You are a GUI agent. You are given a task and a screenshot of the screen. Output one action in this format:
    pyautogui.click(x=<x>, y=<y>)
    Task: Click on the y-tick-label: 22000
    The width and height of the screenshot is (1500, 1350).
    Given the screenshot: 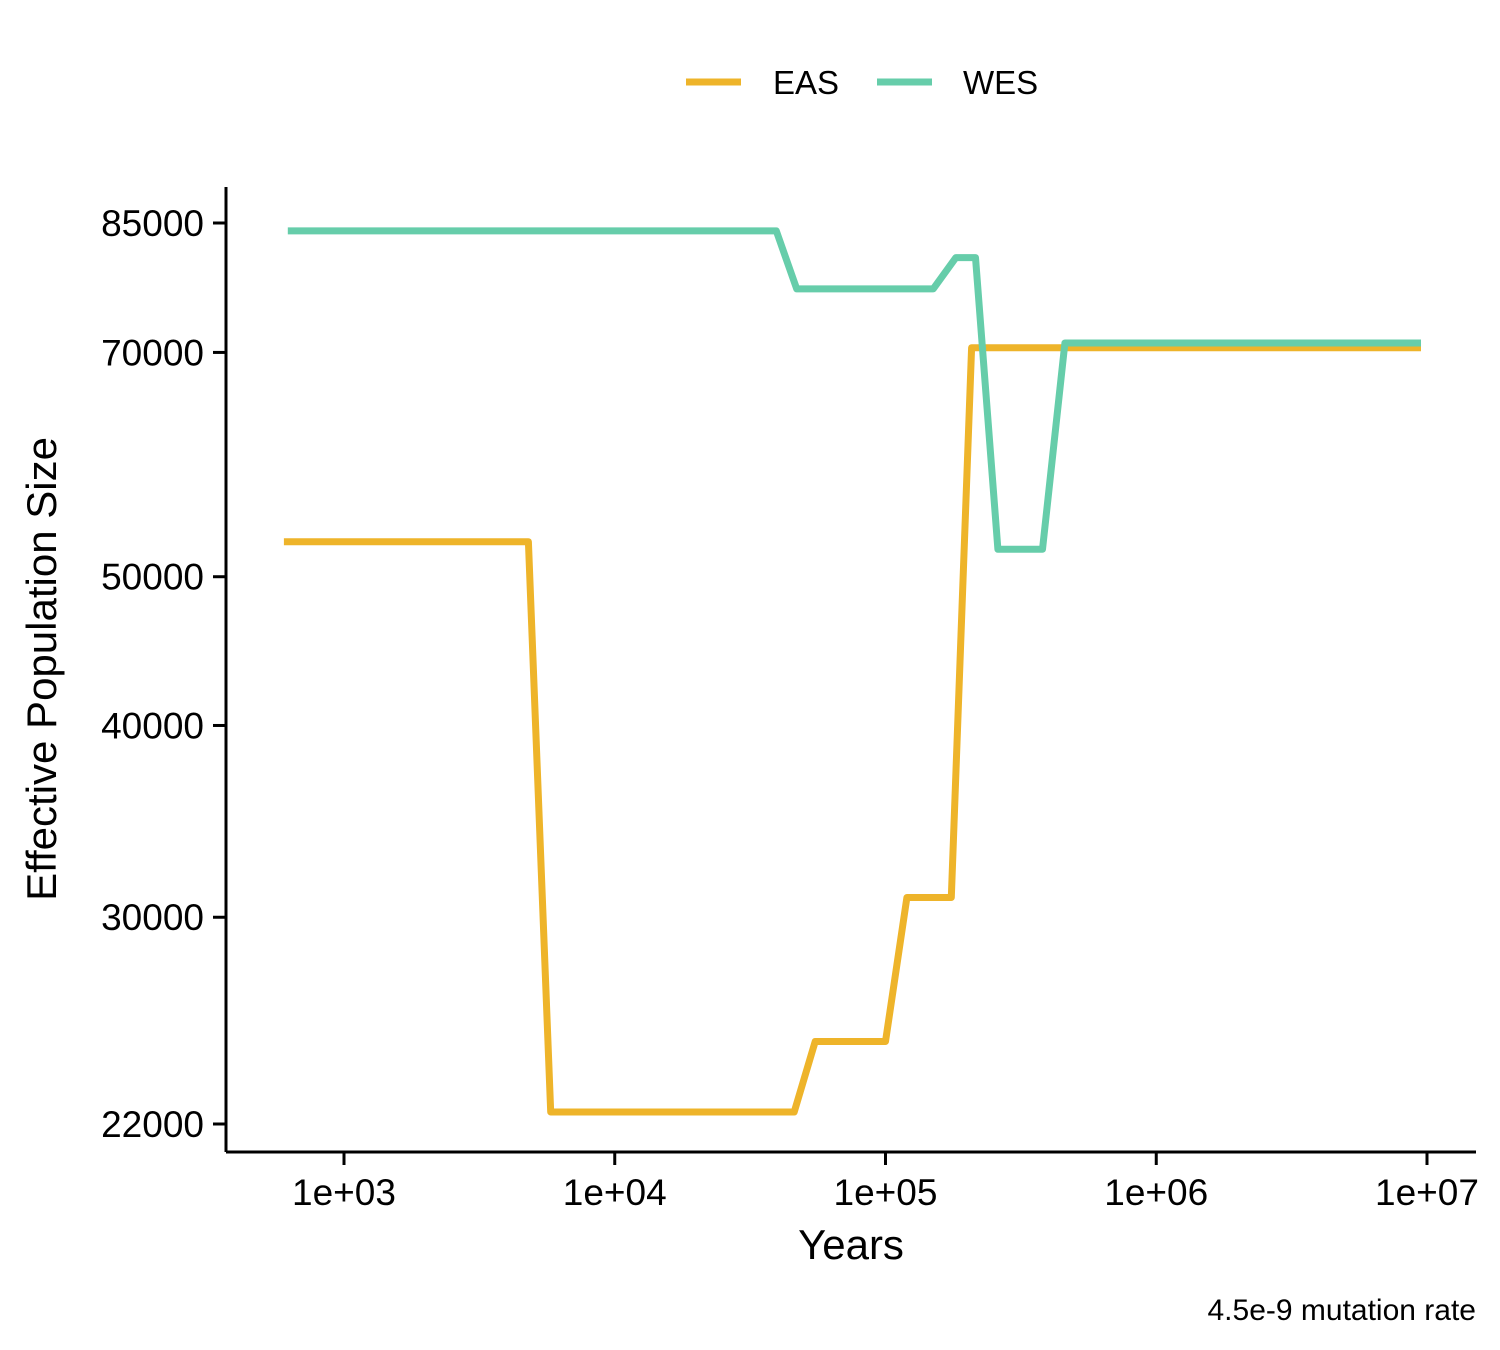 What is the action you would take?
    pyautogui.click(x=152, y=1124)
    